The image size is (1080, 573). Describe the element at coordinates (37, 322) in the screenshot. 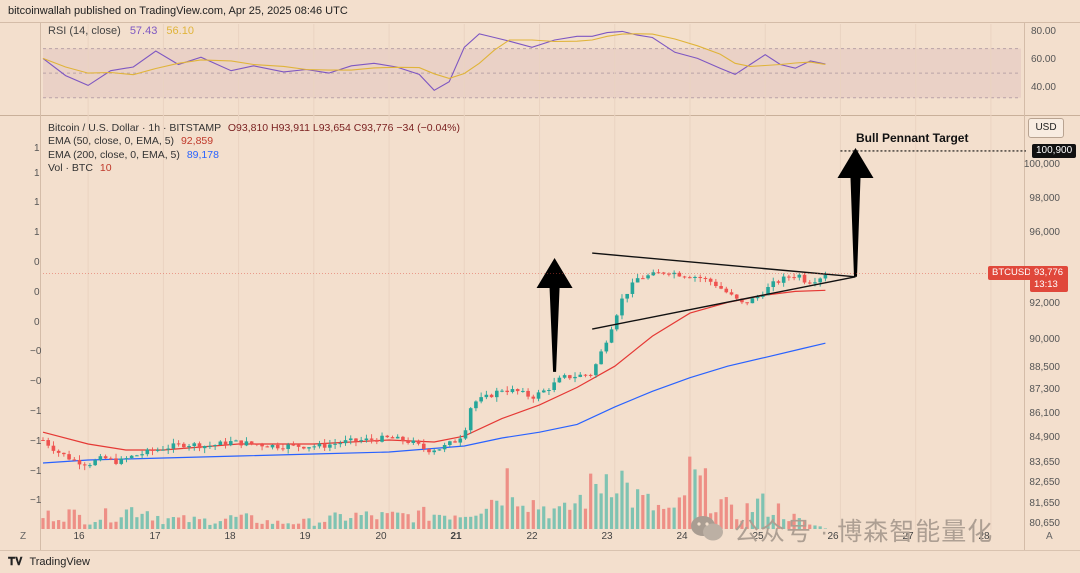

I see `left-axis-tick: 0` at that location.